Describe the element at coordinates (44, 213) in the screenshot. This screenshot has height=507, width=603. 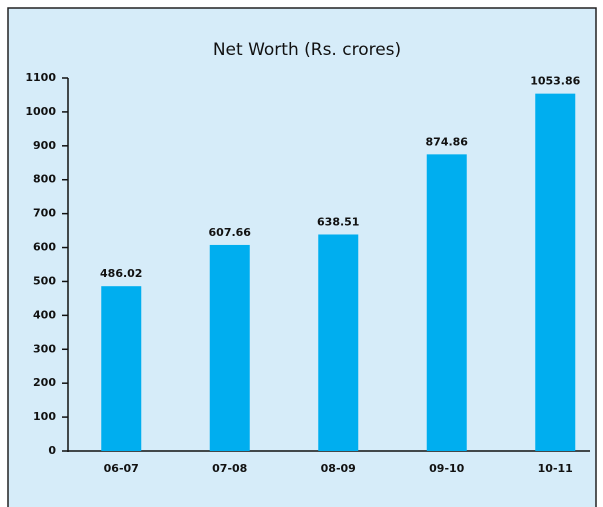
I see `y-tick-label: 700` at that location.